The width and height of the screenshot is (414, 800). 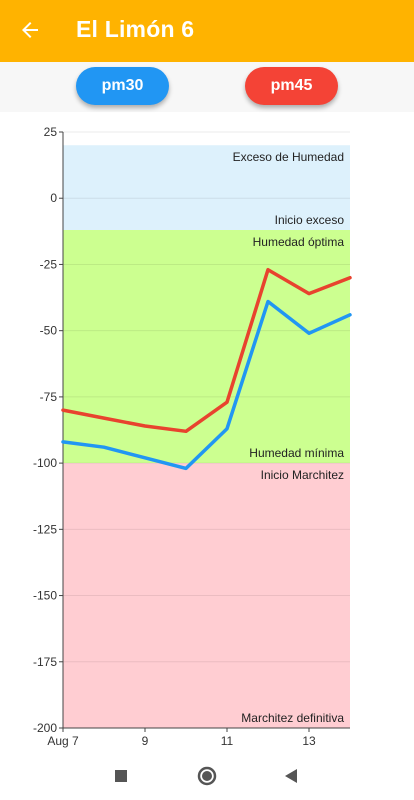 What do you see at coordinates (135, 29) in the screenshot?
I see `page-title: El Limón 6` at bounding box center [135, 29].